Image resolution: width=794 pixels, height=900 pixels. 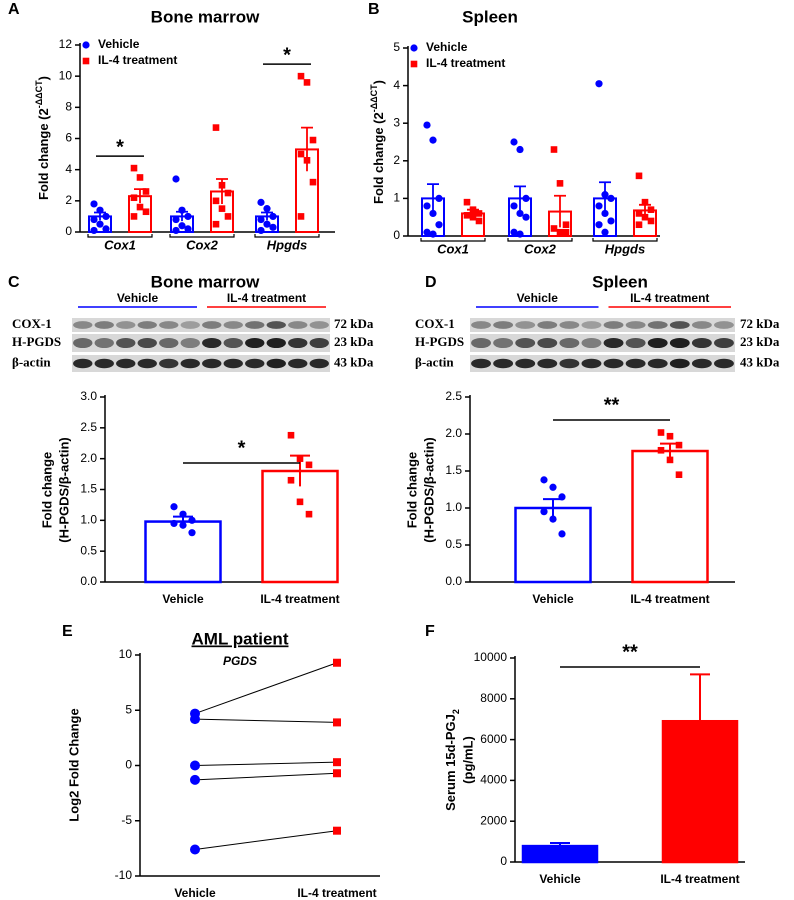 What do you see at coordinates (452, 760) in the screenshot?
I see `y-axis-label: Serum 15d-PGJ2` at bounding box center [452, 760].